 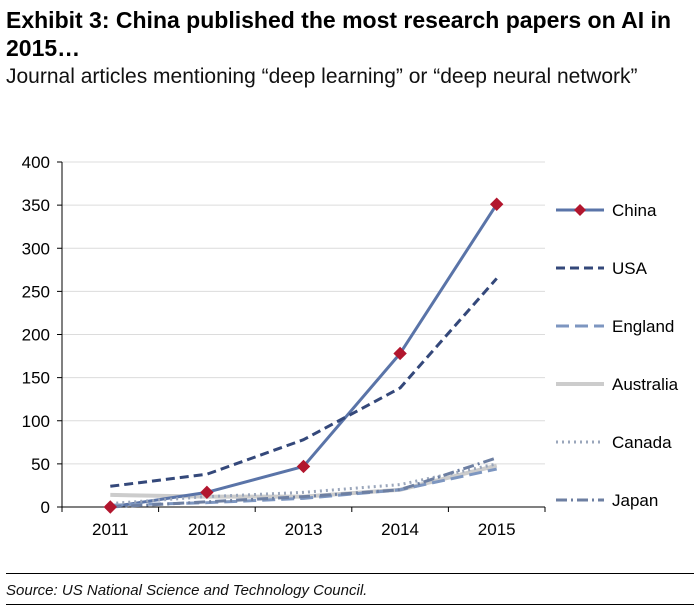 I want to click on y-tick-label: 350, so click(x=36, y=205).